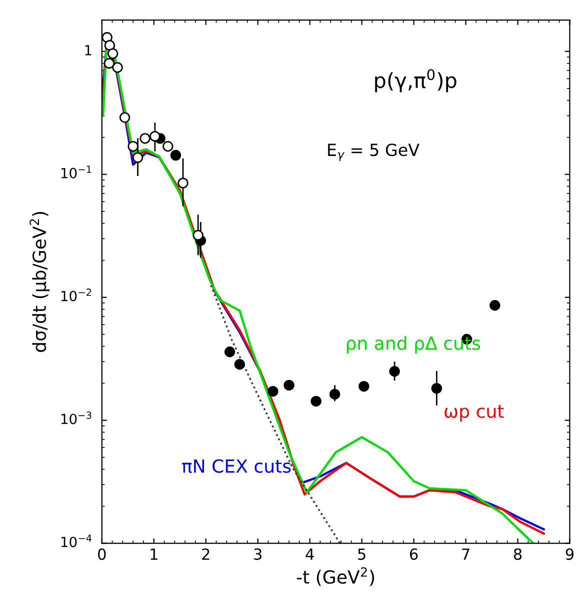 This screenshot has height=607, width=579. Describe the element at coordinates (414, 554) in the screenshot. I see `x-tick-label: 6` at that location.